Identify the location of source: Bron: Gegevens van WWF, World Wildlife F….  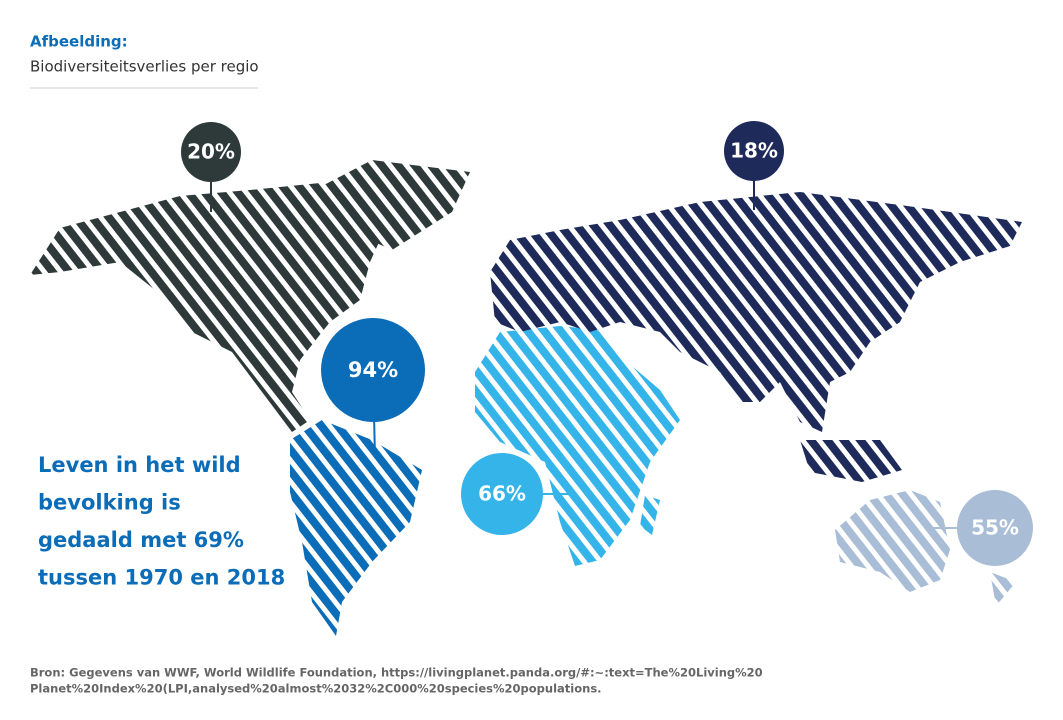
(396, 681).